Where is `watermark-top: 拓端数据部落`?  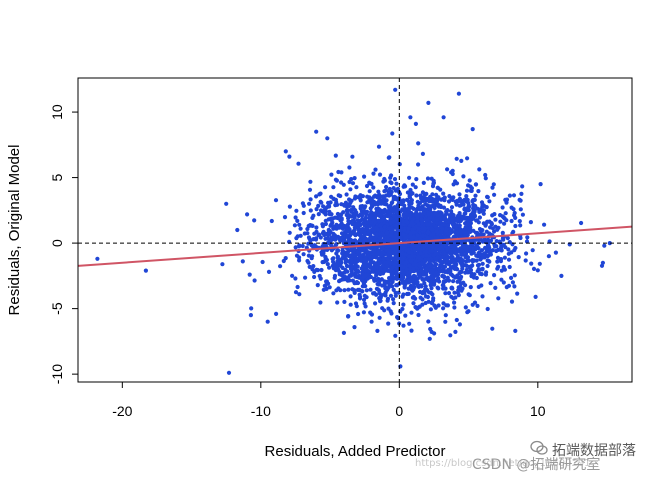 watermark-top: 拓端数据部落 is located at coordinates (594, 451).